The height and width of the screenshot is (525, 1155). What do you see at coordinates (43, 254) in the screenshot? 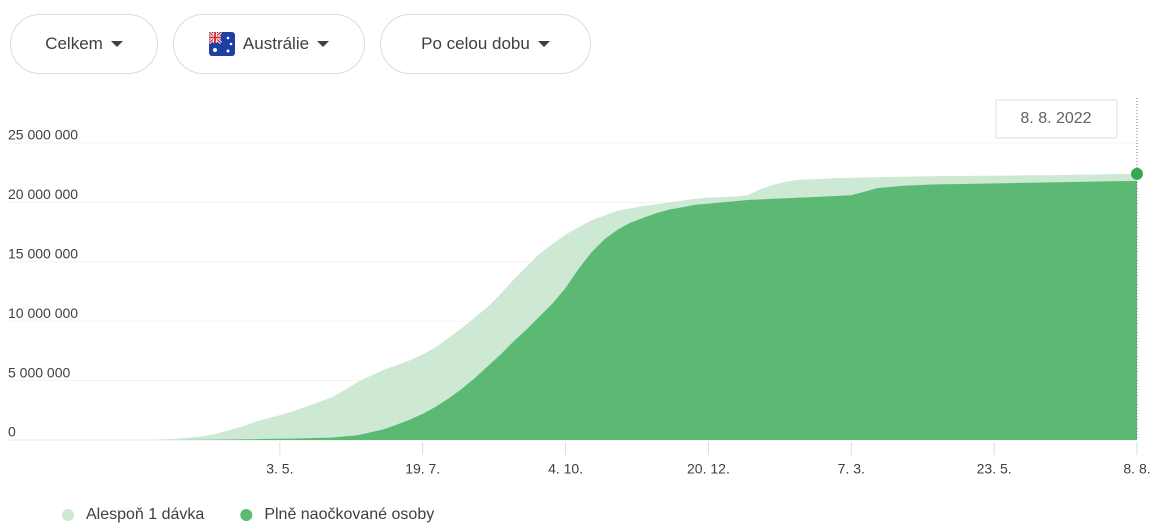
I see `y-tick-label: 15 000 000` at bounding box center [43, 254].